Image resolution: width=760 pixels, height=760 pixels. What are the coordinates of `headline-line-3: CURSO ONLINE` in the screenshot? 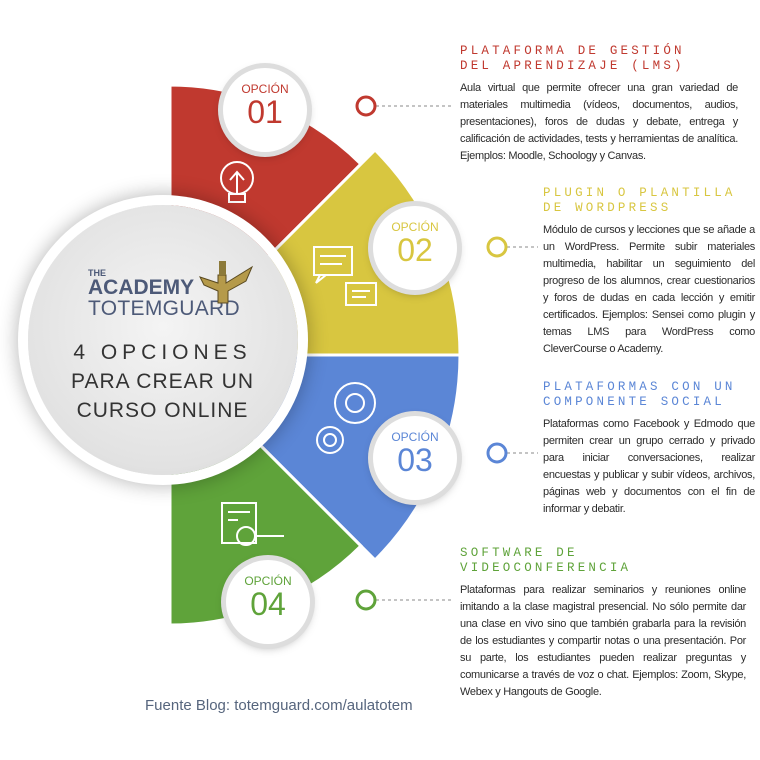 It's located at (162, 410).